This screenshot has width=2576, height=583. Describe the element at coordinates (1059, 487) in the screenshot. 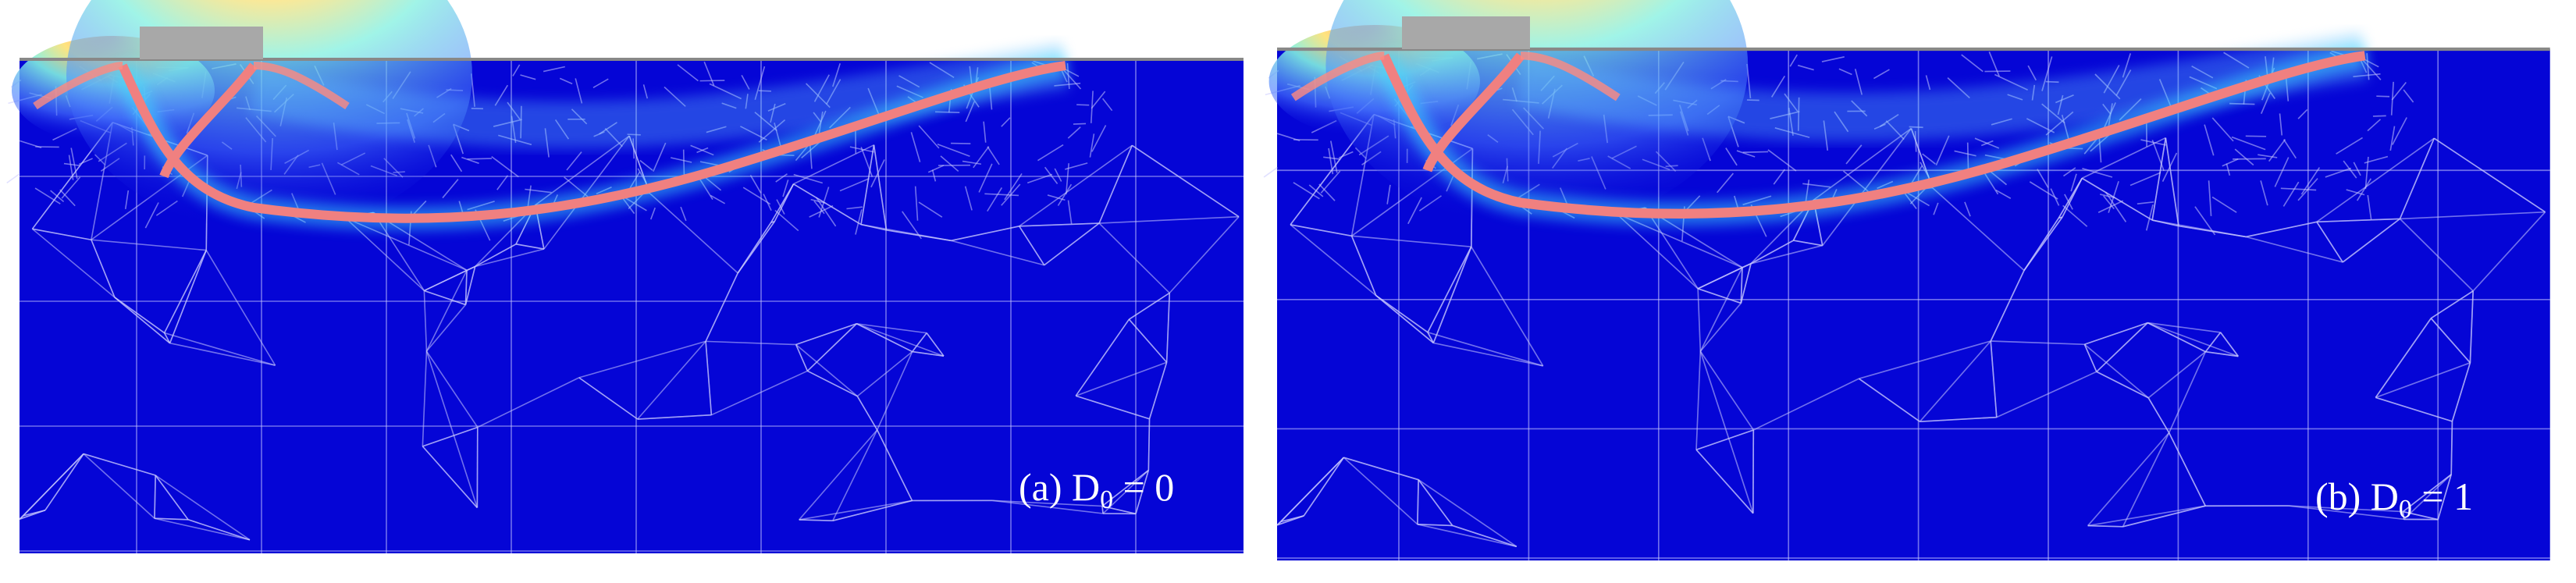

I see `label-text: (a) D` at that location.